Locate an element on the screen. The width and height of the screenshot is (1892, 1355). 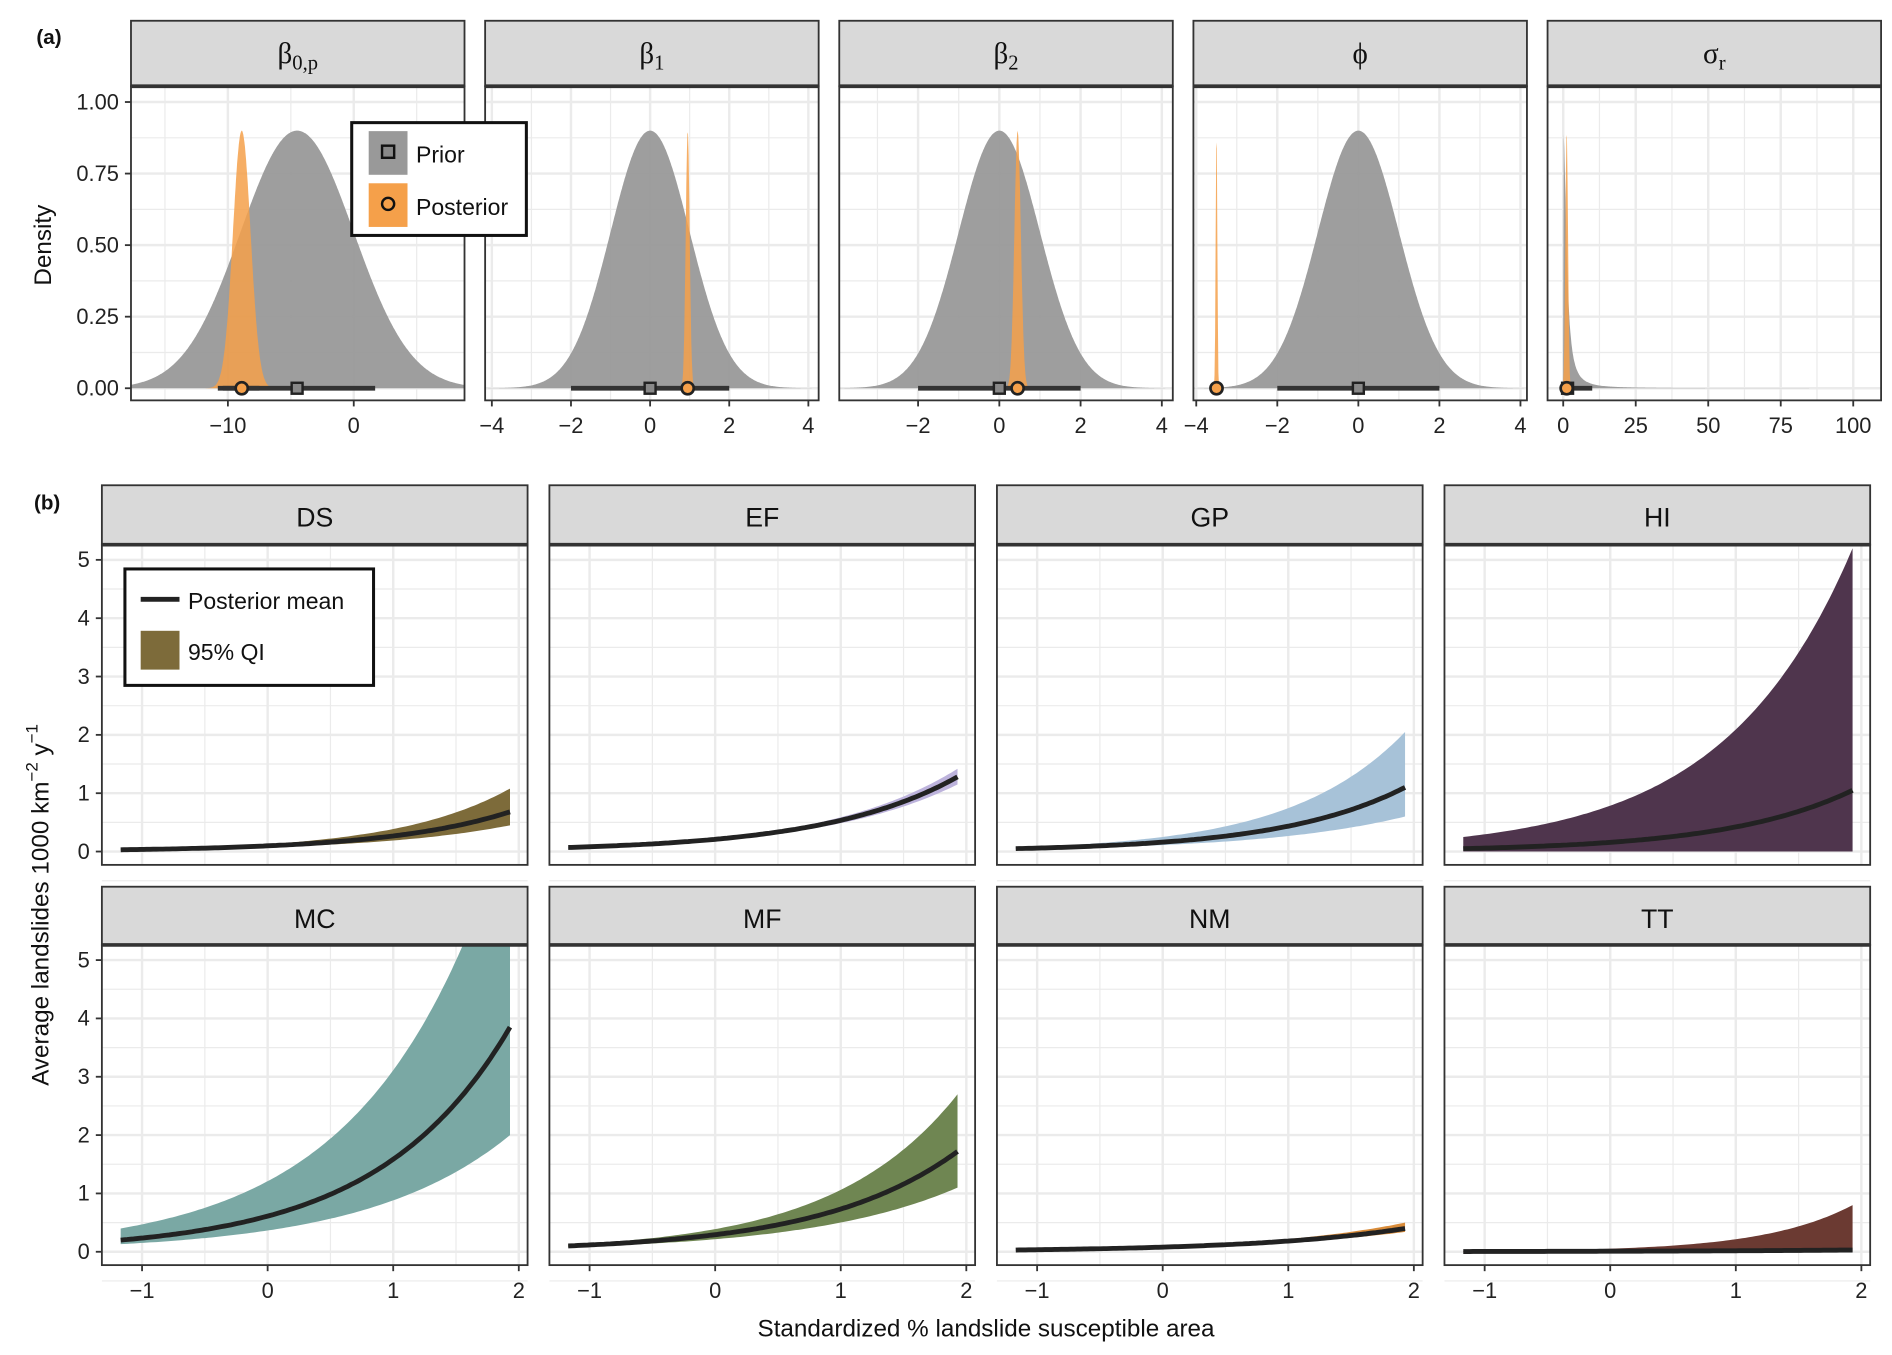
facet-TT: TT −1 0 1 2 is located at coordinates (1657, 1094).